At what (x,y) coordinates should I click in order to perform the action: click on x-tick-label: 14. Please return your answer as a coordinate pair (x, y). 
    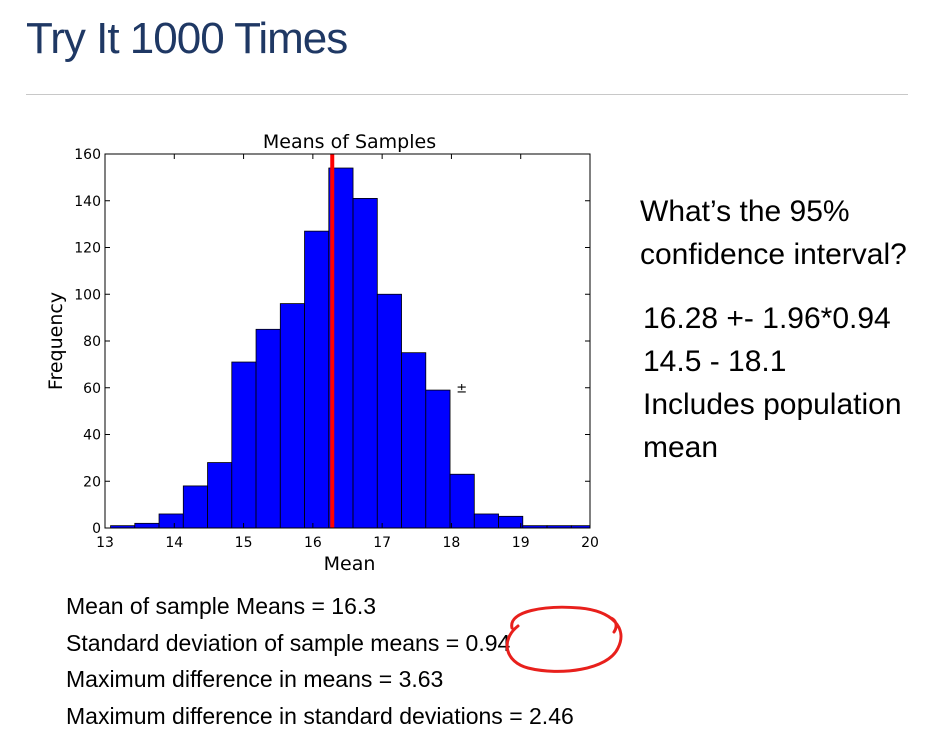
    Looking at the image, I should click on (174, 543).